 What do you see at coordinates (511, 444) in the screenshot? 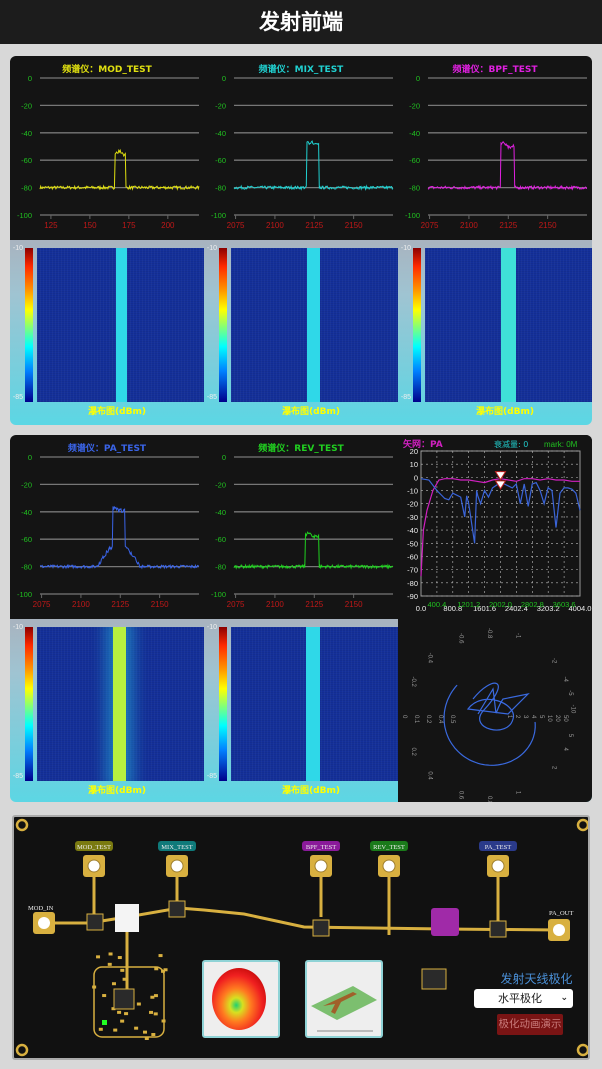
I see `attenuation-label: 衰减量: 0` at bounding box center [511, 444].